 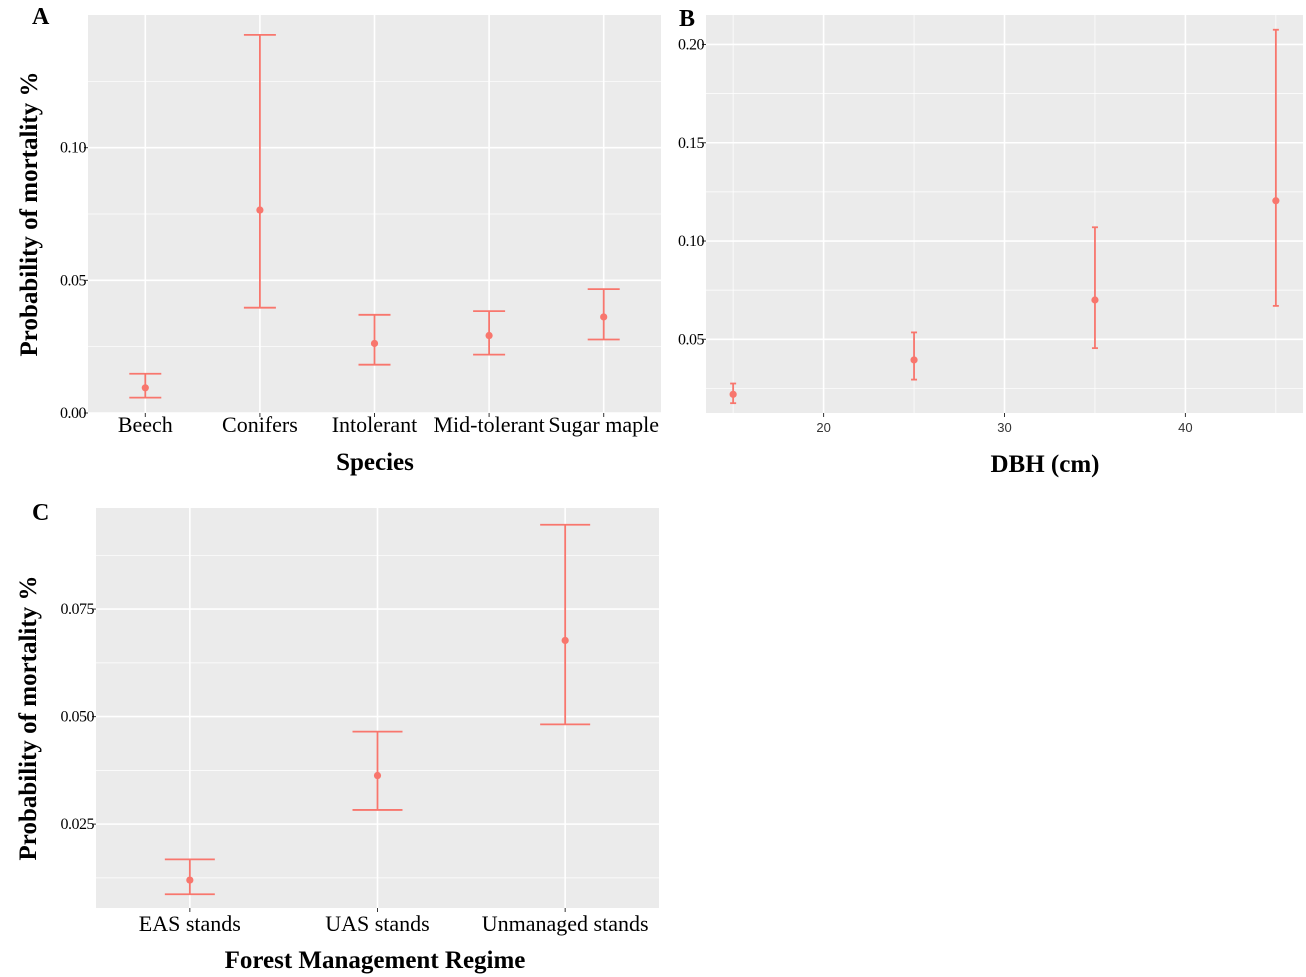 I want to click on category-label: EAS stands, so click(x=190, y=923).